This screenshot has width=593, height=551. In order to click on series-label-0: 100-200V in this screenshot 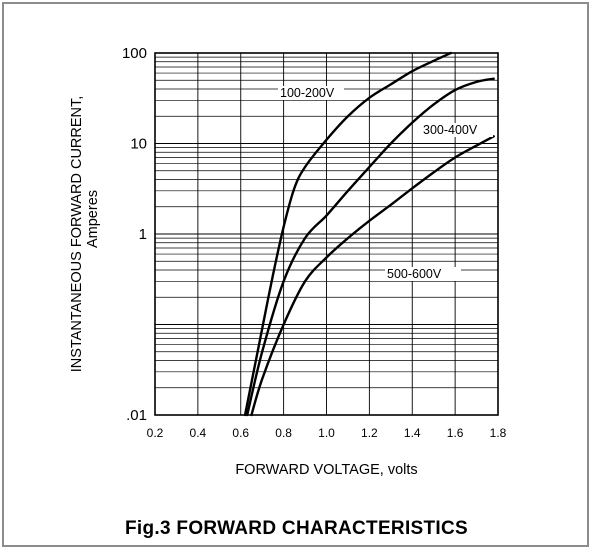, I will do `click(307, 93)`.